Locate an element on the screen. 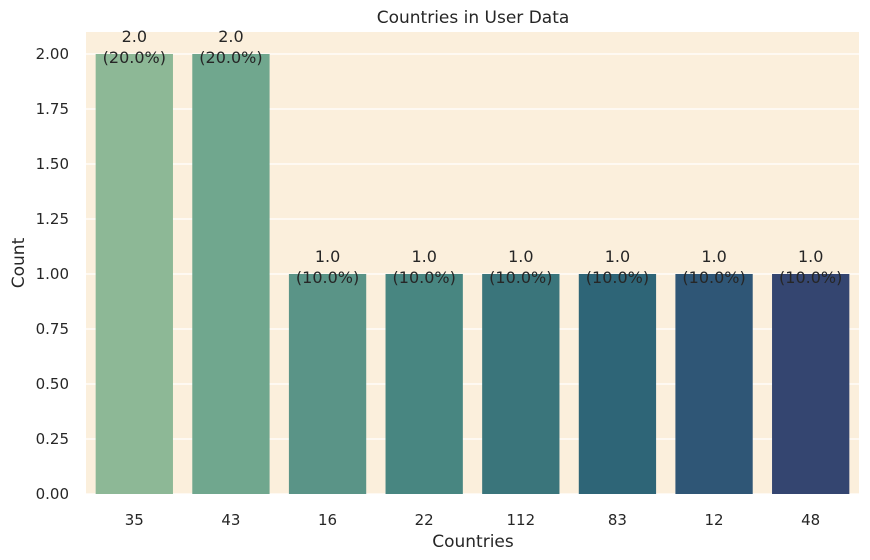  y-axis-ticks: 0.00 0.25 0.50 0.75 1.00 1.25 1.50 1.75 2.00 is located at coordinates (52, 274).